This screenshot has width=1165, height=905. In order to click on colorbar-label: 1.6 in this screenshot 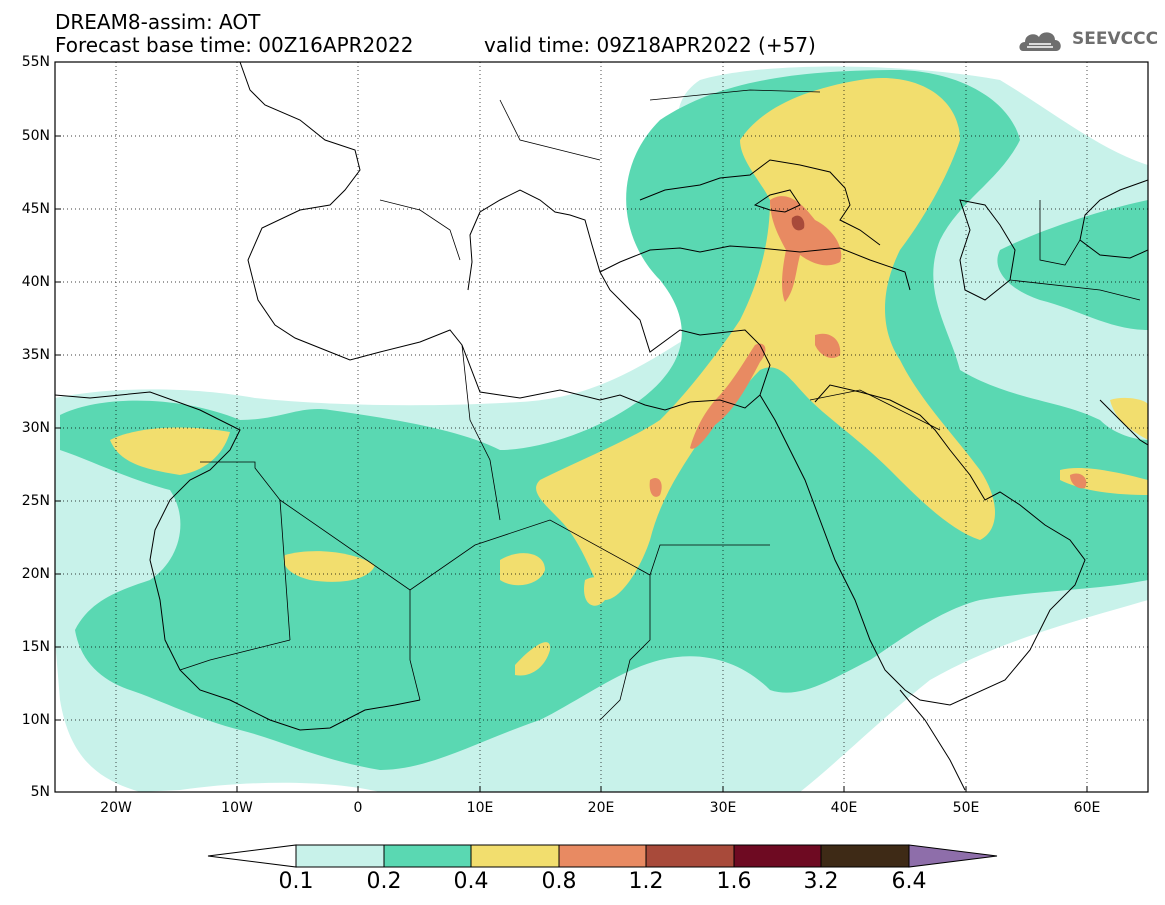, I will do `click(734, 881)`.